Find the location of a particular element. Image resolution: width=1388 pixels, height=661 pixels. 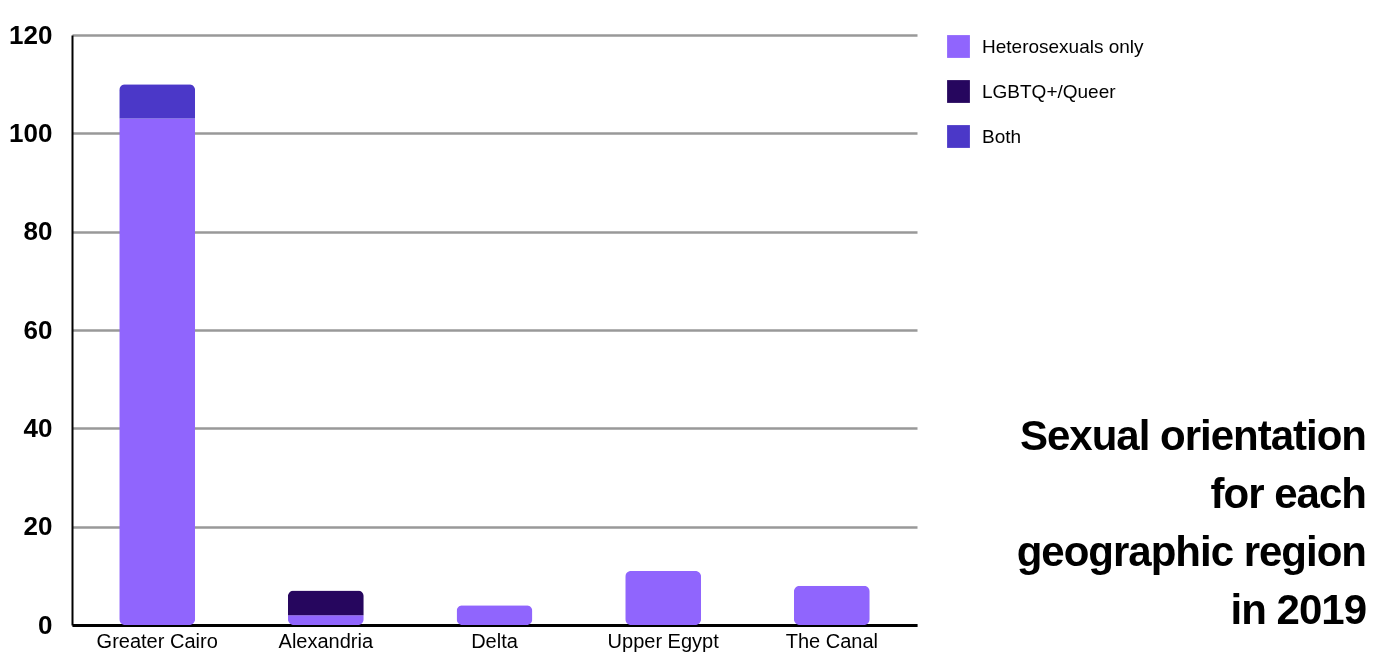

text: Sexual orientation for each geographic region in 2019 is located at coordinates (1191, 523).